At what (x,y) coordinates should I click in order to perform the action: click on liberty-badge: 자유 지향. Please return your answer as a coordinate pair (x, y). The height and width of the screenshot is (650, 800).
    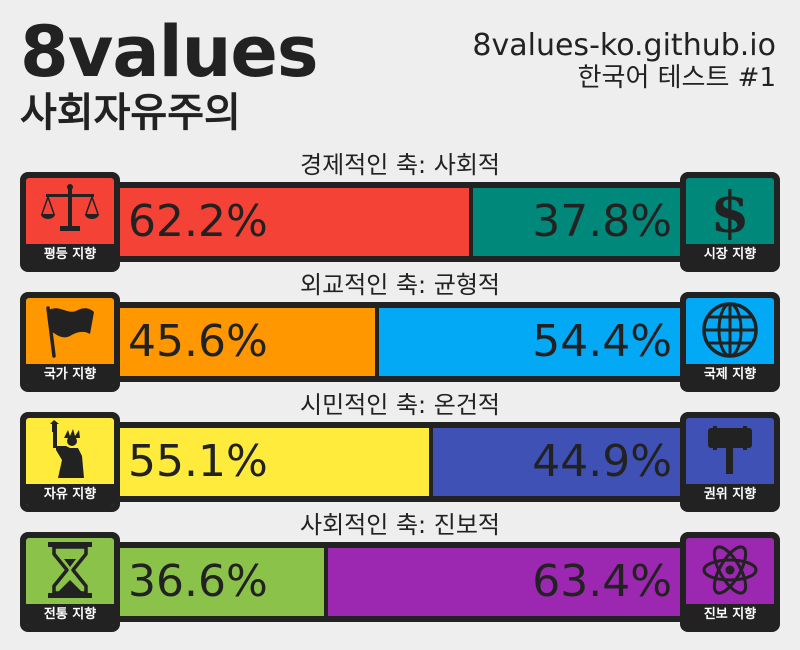
    Looking at the image, I should click on (70, 462).